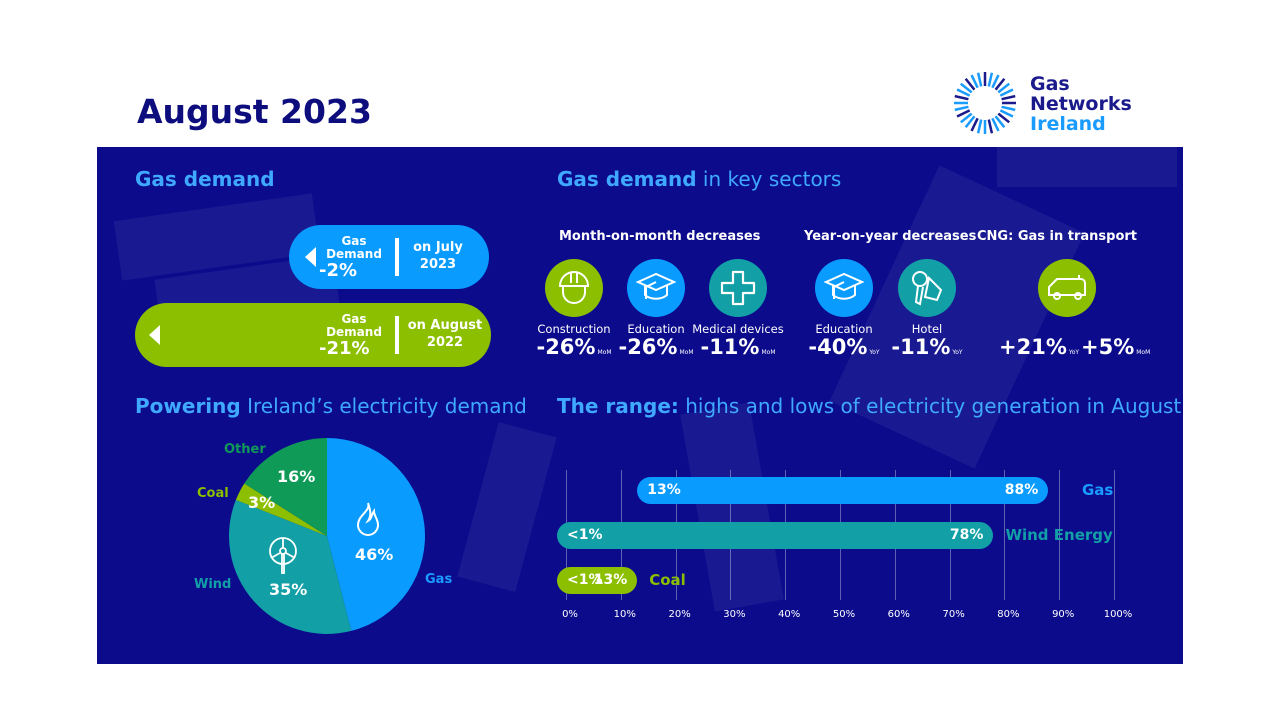 The image size is (1280, 720). I want to click on pie-slice-coal, so click(281, 509).